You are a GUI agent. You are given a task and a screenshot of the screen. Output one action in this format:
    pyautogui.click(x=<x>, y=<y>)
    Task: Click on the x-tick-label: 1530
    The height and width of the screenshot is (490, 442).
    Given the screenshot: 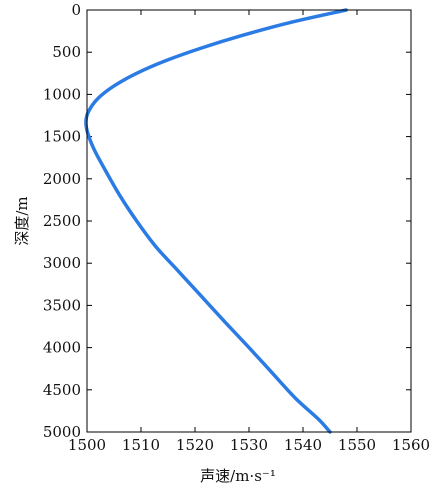 What is the action you would take?
    pyautogui.click(x=249, y=445)
    